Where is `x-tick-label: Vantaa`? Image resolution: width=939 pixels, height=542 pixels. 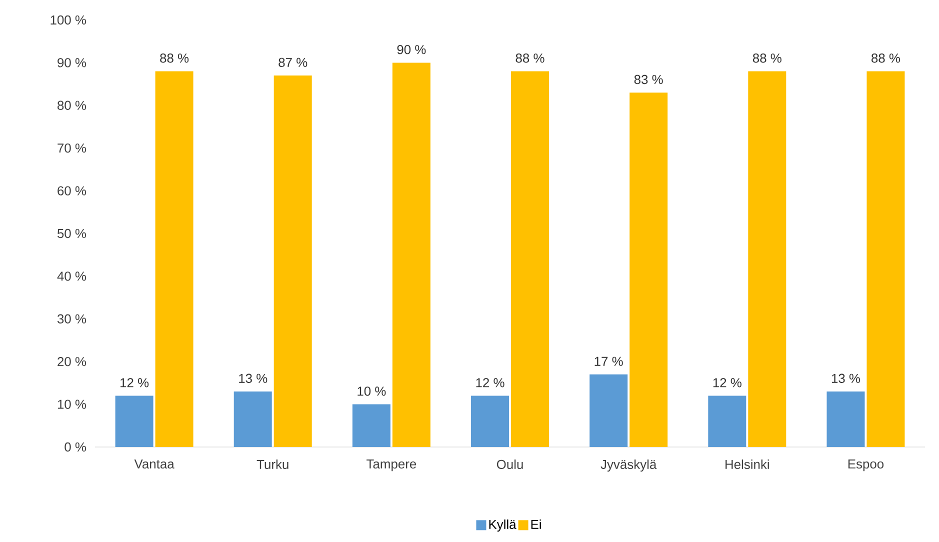
x-tick-label: Vantaa is located at coordinates (154, 464).